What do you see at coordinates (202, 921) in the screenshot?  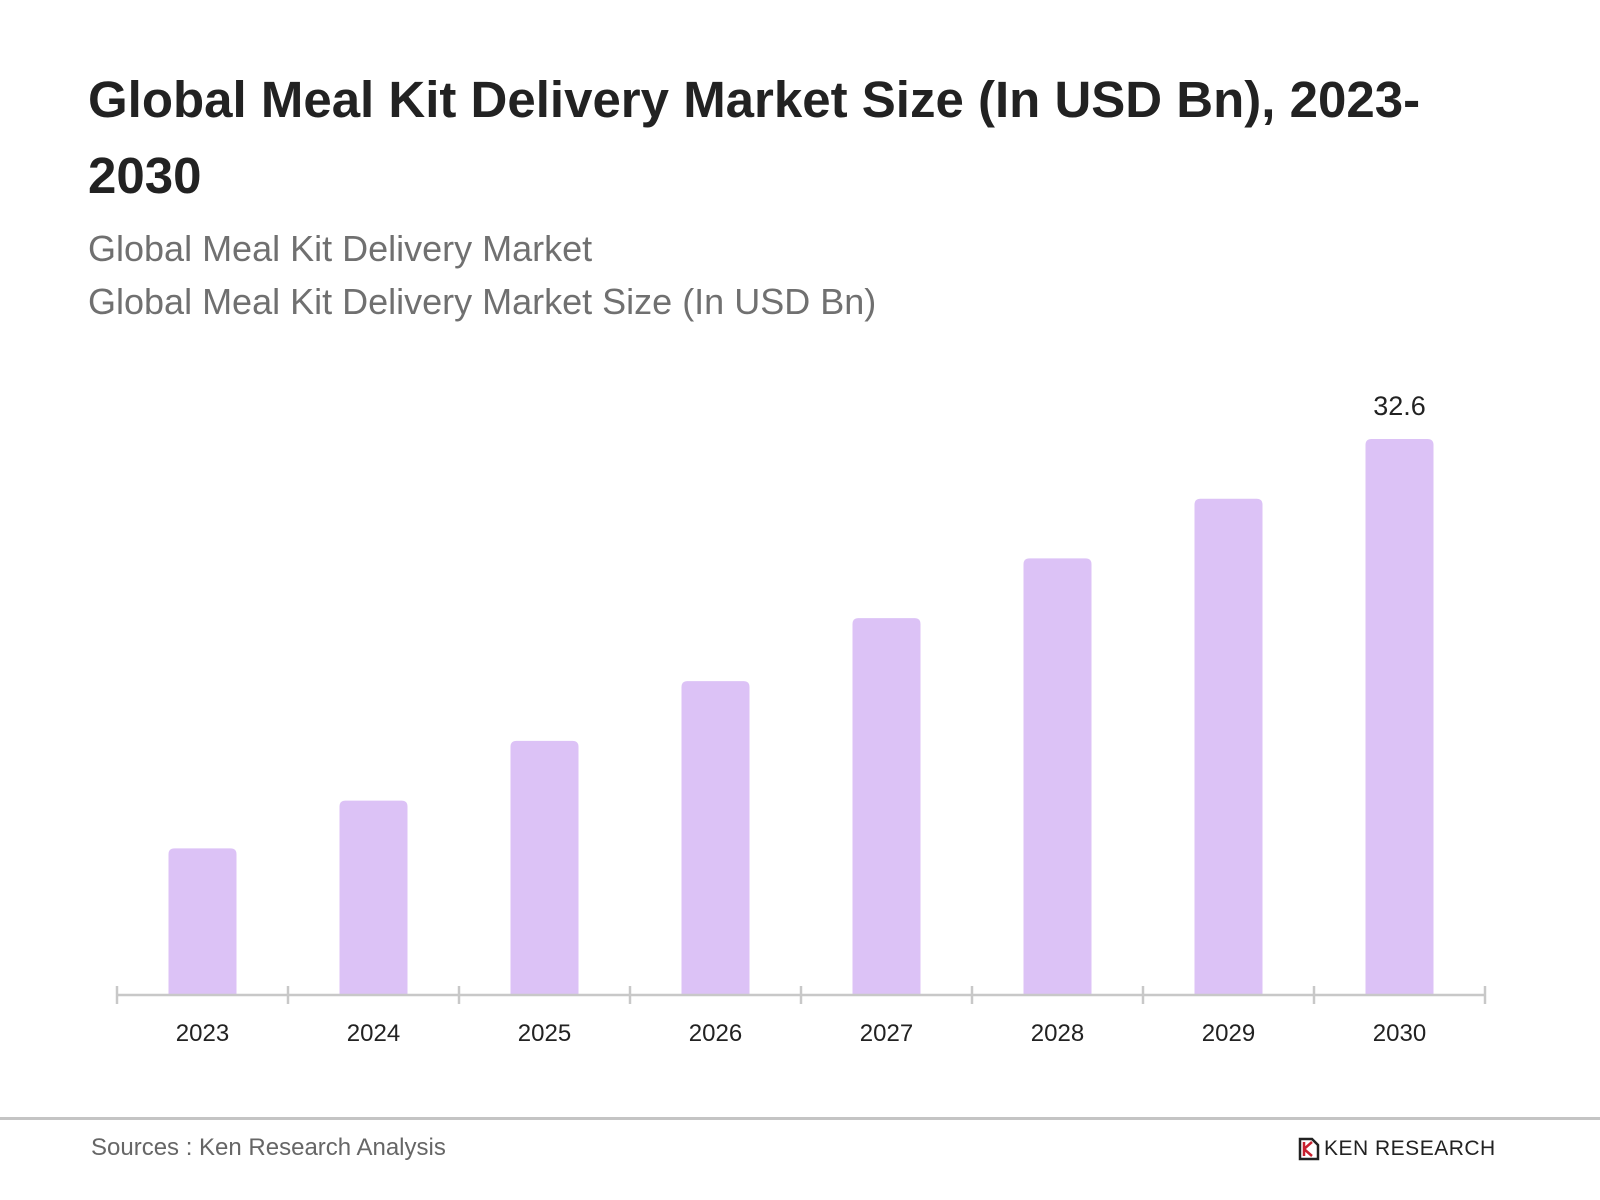 I see `bar-2023` at bounding box center [202, 921].